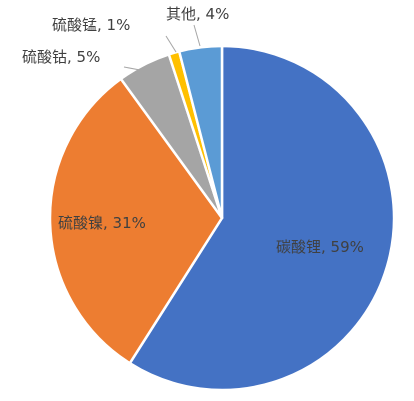 The image size is (414, 401). I want to click on slice-label-3: 硫酸钴, 5%, so click(61, 57).